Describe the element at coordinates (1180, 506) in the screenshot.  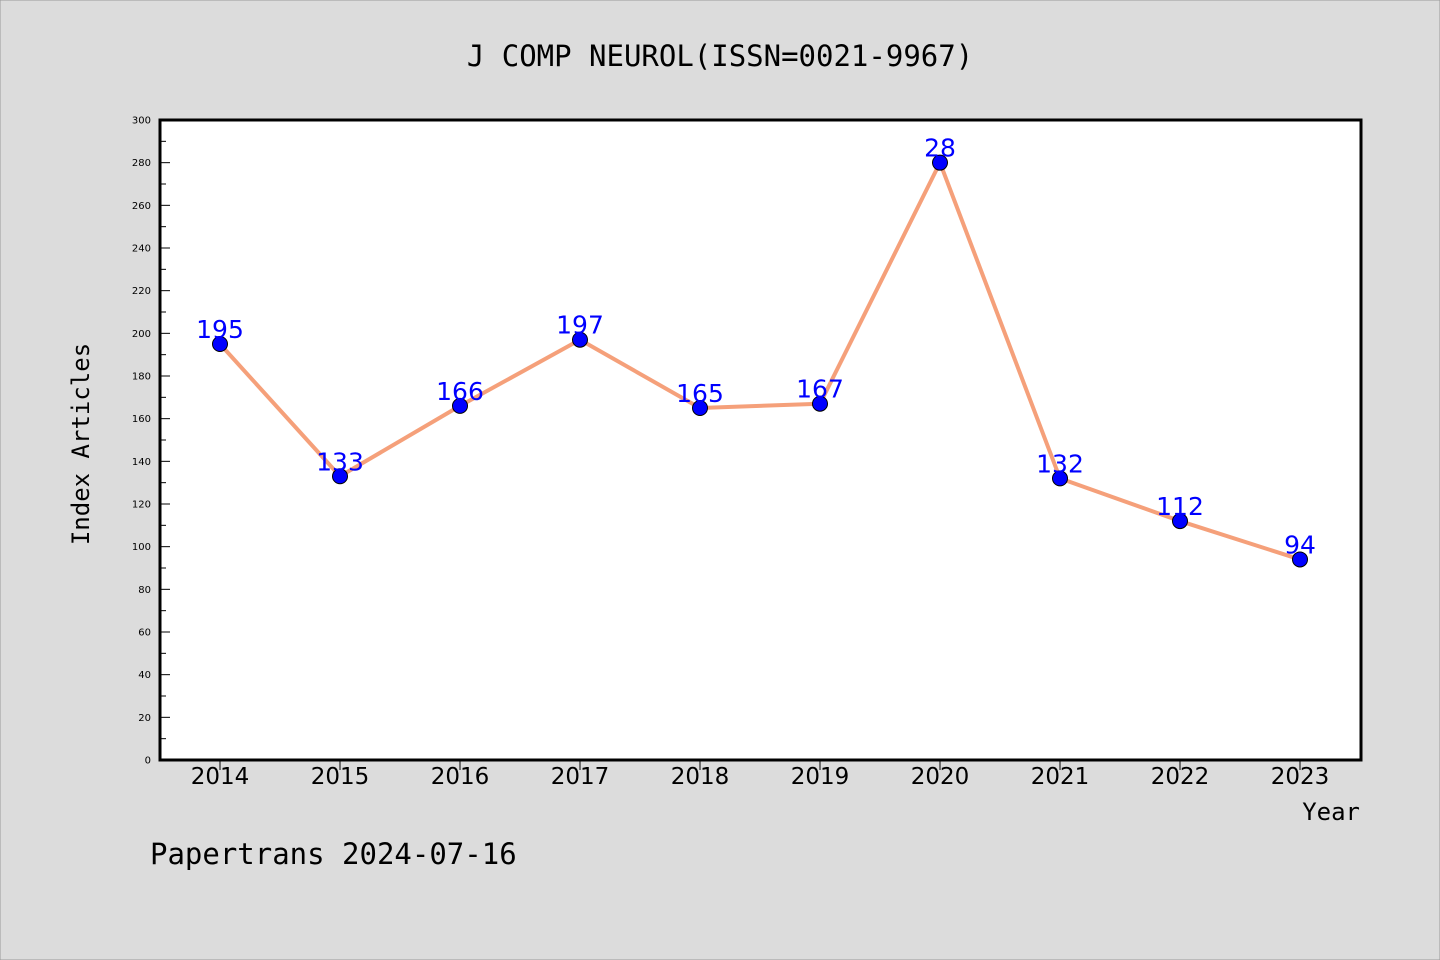
I see `data-label: 112` at that location.